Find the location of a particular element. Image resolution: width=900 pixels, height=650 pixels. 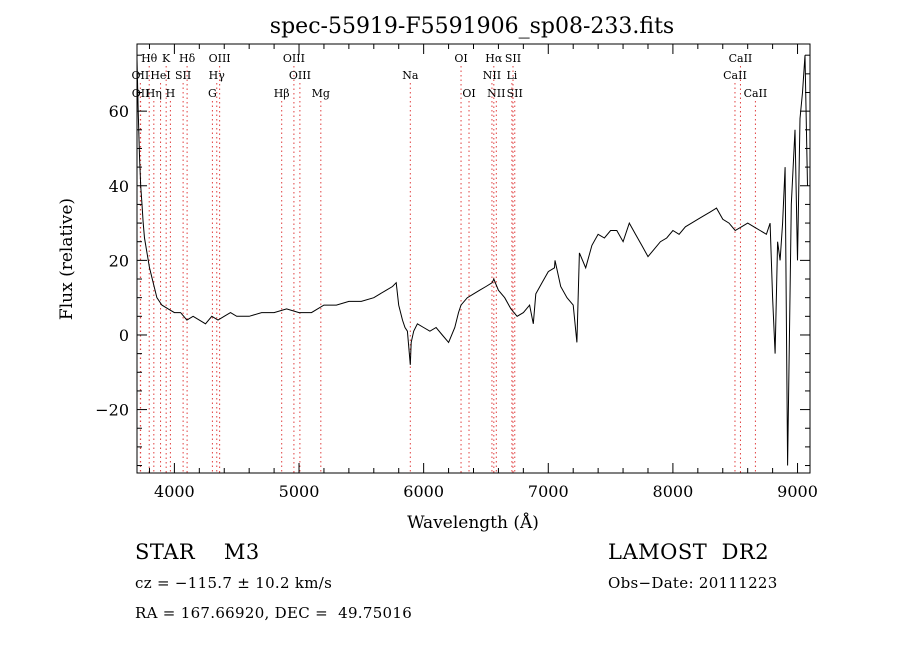

x-axis-label: Wavelength (Å) is located at coordinates (473, 522).